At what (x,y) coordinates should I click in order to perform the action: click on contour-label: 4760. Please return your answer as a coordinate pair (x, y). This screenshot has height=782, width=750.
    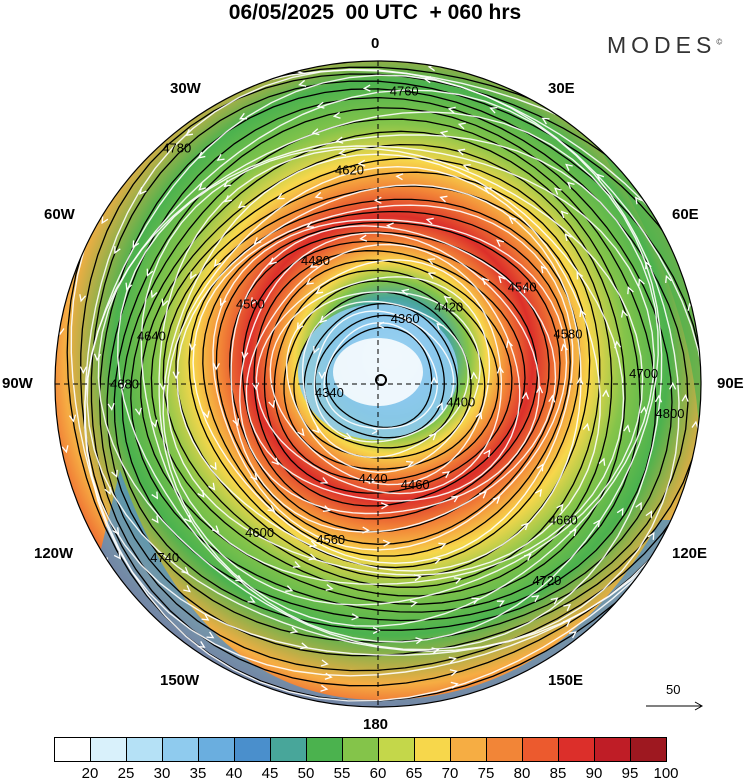
    Looking at the image, I should click on (404, 91).